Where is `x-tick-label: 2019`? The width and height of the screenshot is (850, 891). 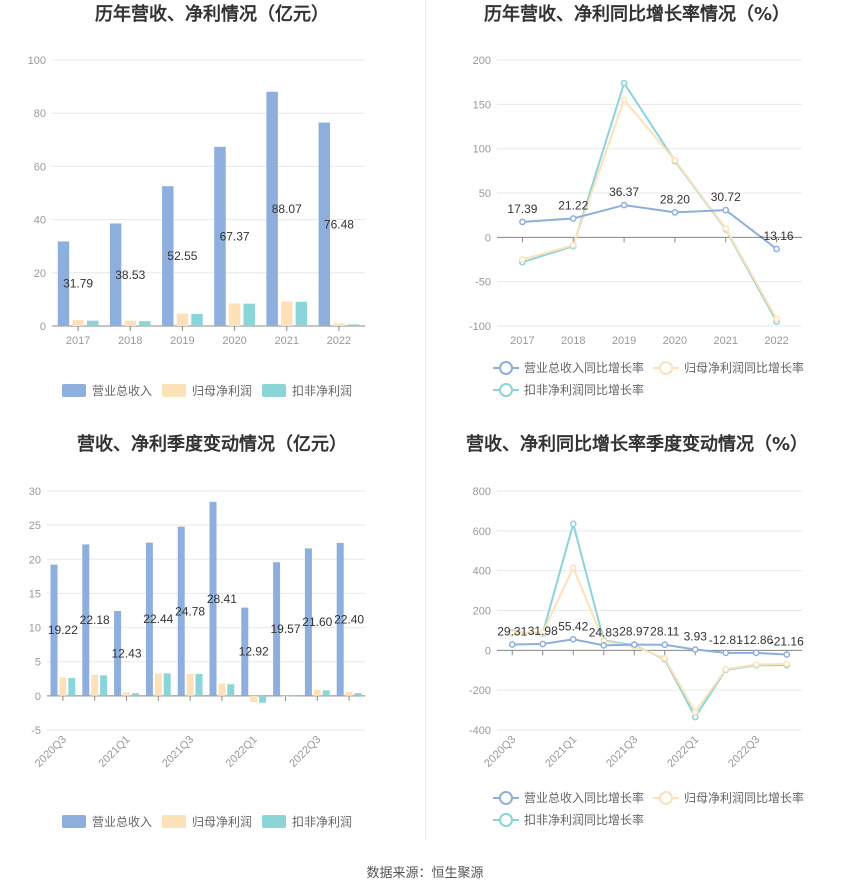
x-tick-label: 2019 is located at coordinates (182, 341).